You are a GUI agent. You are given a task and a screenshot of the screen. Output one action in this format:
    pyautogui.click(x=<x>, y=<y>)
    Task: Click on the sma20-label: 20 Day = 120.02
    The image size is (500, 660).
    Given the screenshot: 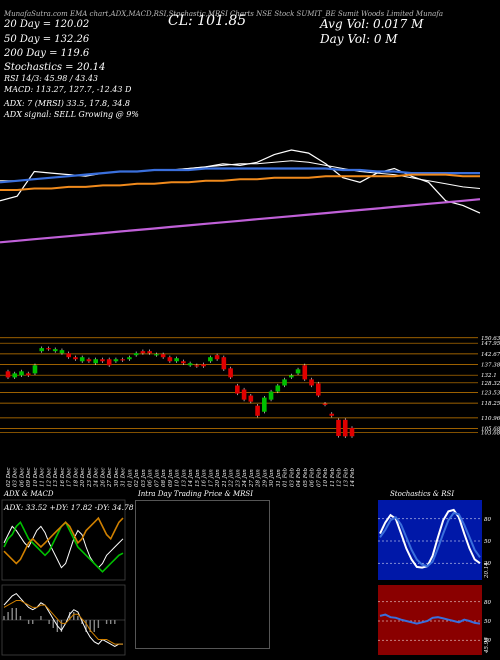 What is the action you would take?
    pyautogui.click(x=47, y=24)
    